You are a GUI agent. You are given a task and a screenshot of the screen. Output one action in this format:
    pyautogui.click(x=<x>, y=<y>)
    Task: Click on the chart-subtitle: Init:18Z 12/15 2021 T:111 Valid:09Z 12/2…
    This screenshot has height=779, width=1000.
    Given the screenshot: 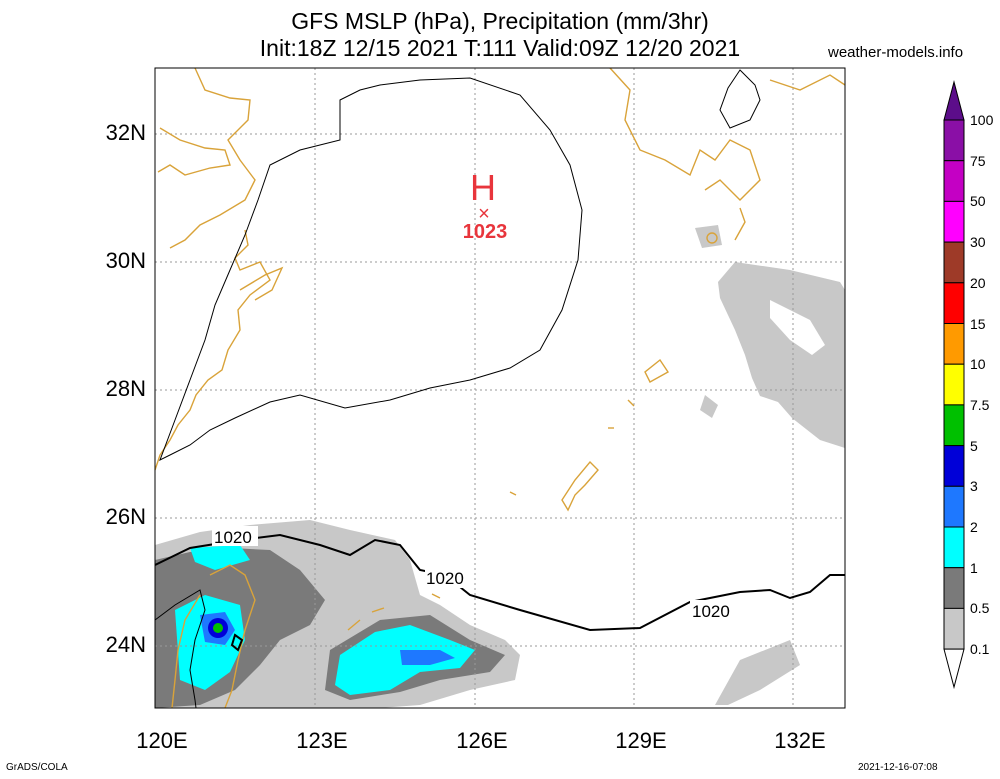 What is the action you would take?
    pyautogui.click(x=500, y=48)
    